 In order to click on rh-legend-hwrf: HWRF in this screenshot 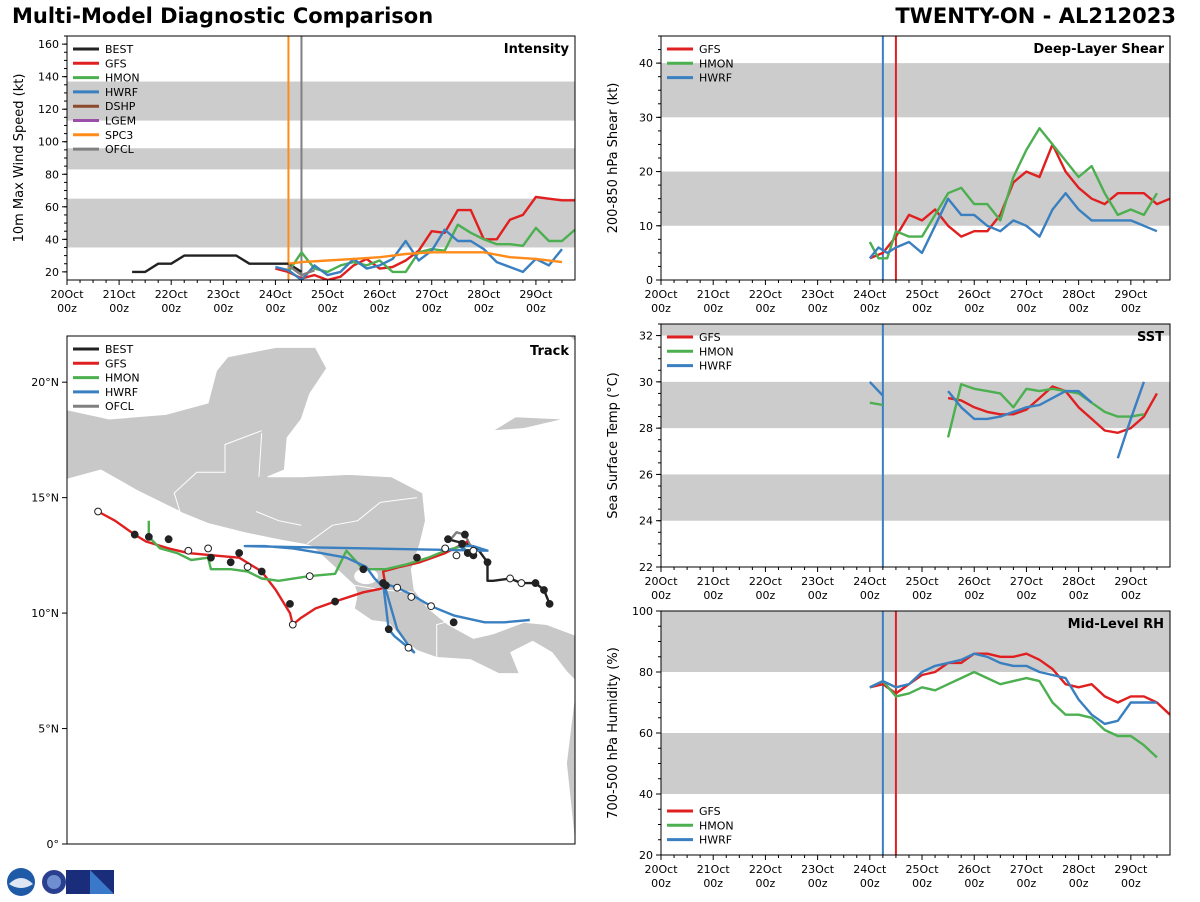, I will do `click(715, 840)`.